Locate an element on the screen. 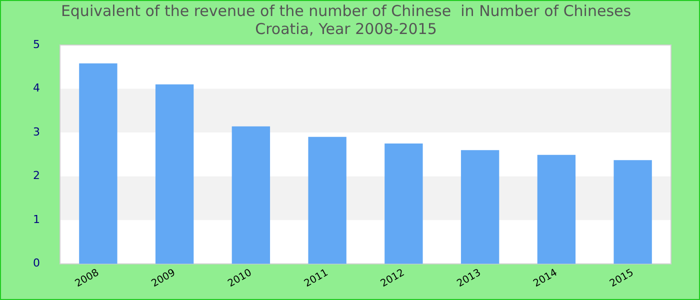  chart-title: Equivalent of the revenue of the number of Chinese in Number of Chineses is located at coordinates (346, 11).